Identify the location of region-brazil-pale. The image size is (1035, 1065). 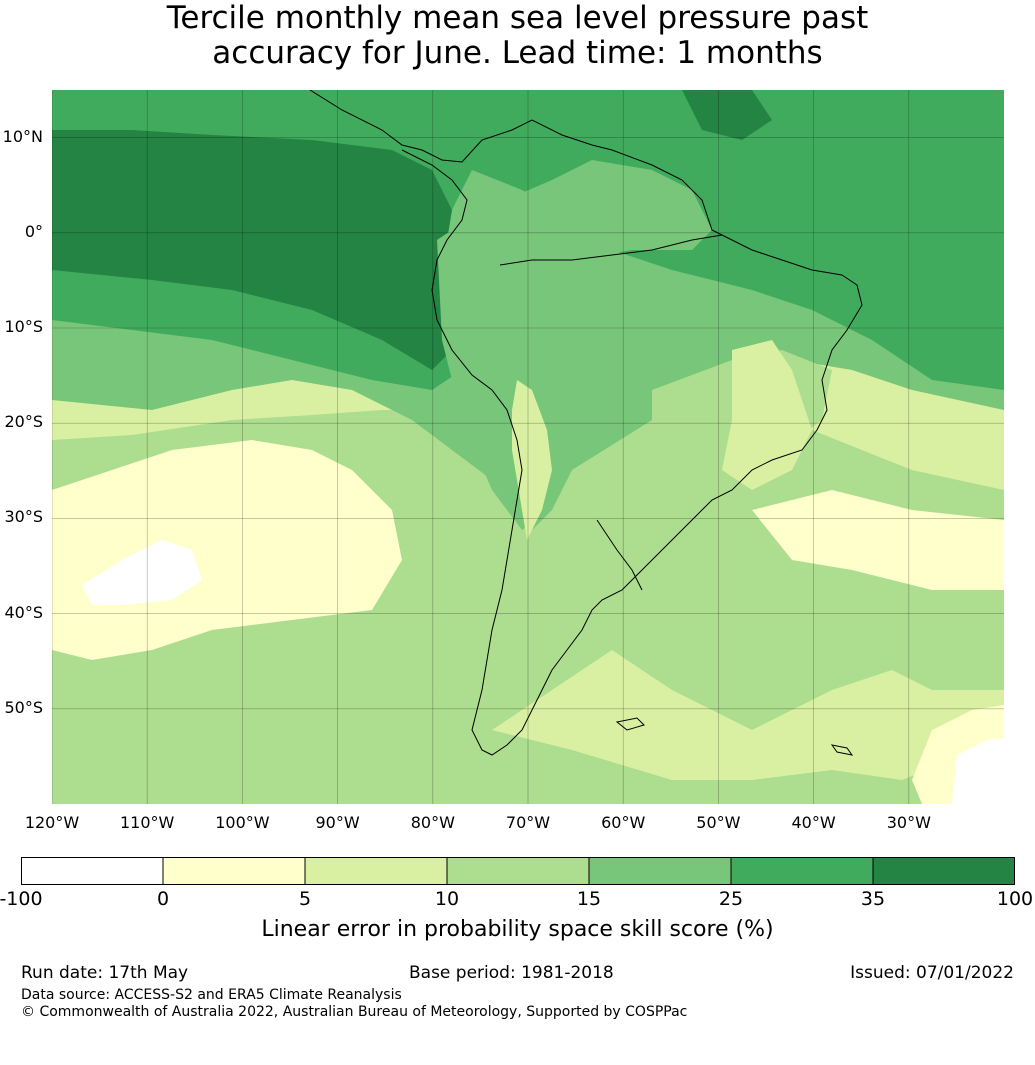
(767, 415).